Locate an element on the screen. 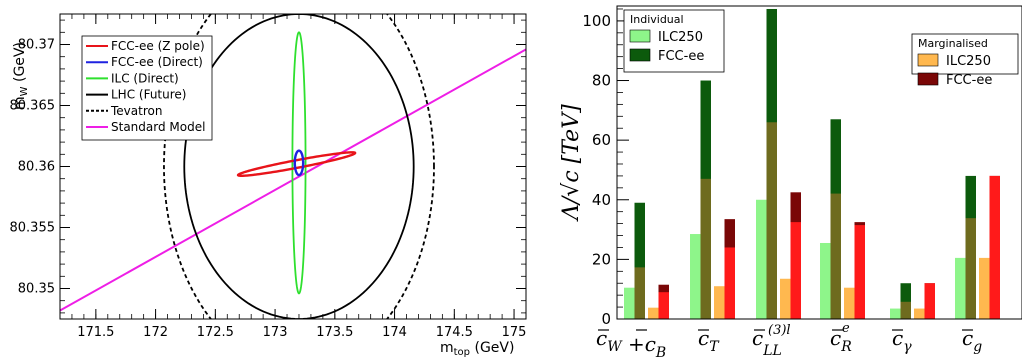 The height and width of the screenshot is (362, 1022). y-tick-label: 80 is located at coordinates (601, 81).